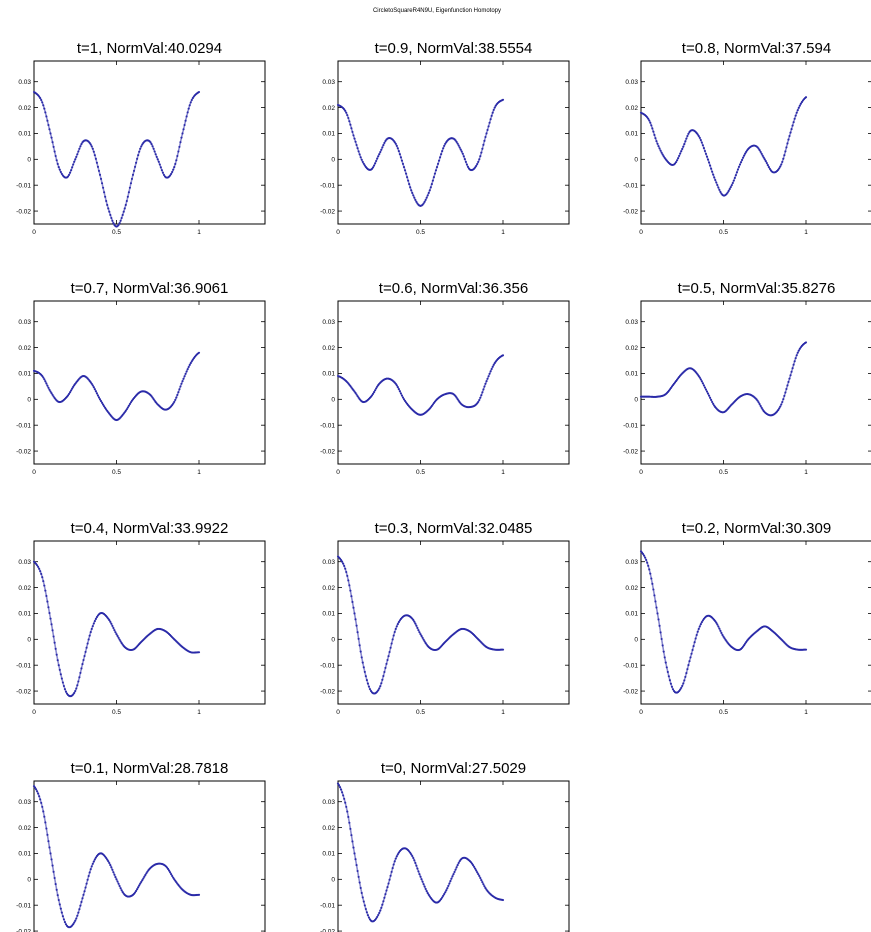 The image size is (871, 932). What do you see at coordinates (641, 232) in the screenshot?
I see `x-tick-label: 0` at bounding box center [641, 232].